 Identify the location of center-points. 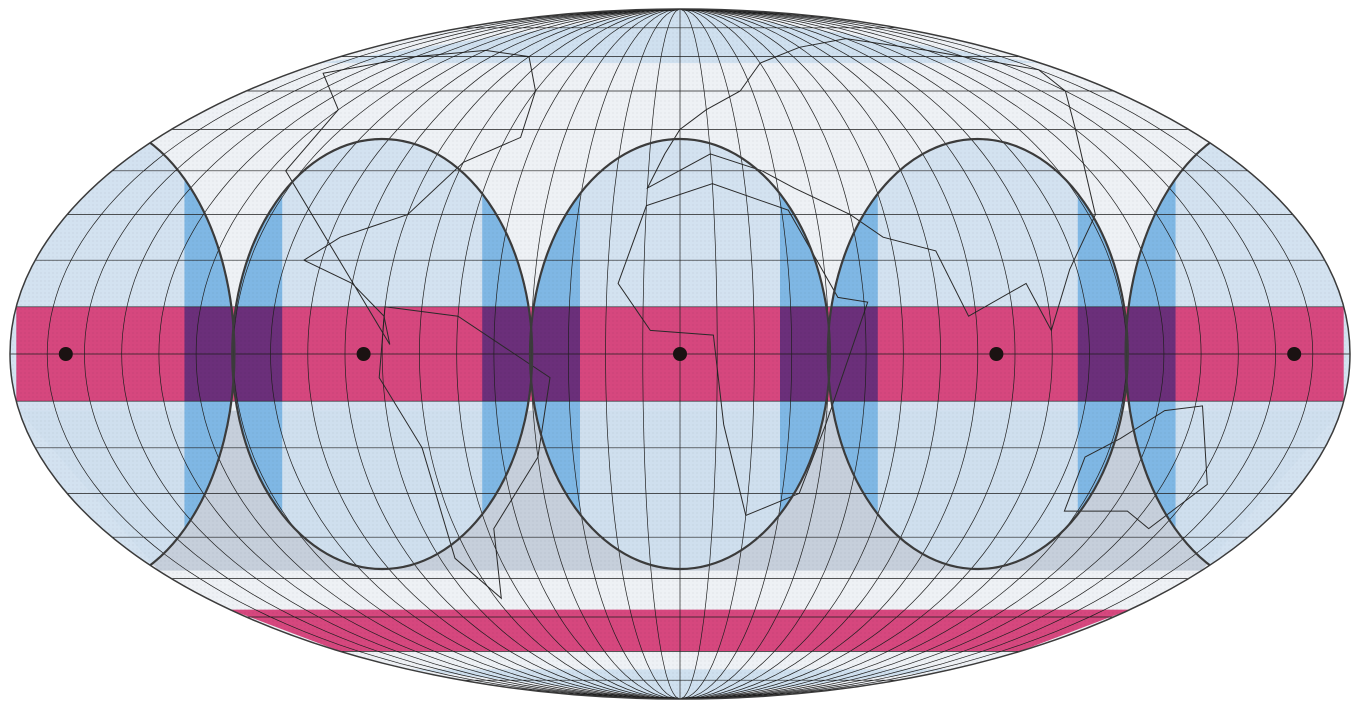
(680, 354).